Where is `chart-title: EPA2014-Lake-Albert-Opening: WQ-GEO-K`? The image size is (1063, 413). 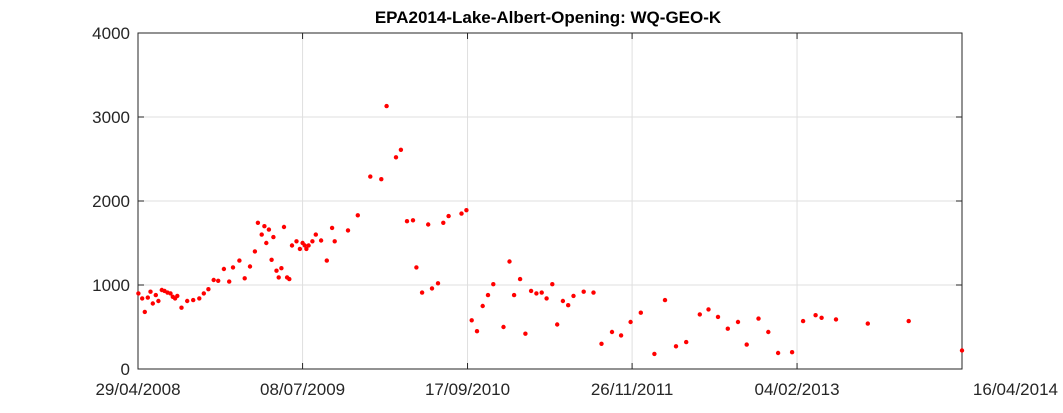 chart-title: EPA2014-Lake-Albert-Opening: WQ-GEO-K is located at coordinates (548, 17).